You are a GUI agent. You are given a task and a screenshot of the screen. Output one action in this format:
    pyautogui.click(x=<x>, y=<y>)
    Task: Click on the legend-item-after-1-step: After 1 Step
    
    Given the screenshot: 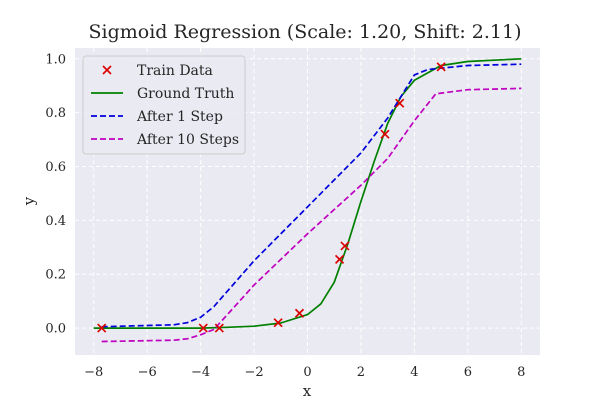 What is the action you would take?
    pyautogui.click(x=157, y=117)
    